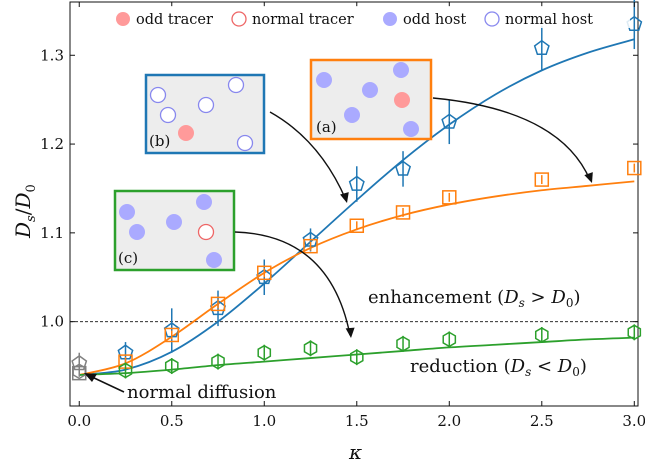  Describe the element at coordinates (79, 421) in the screenshot. I see `x-tick-label: 0.0` at that location.